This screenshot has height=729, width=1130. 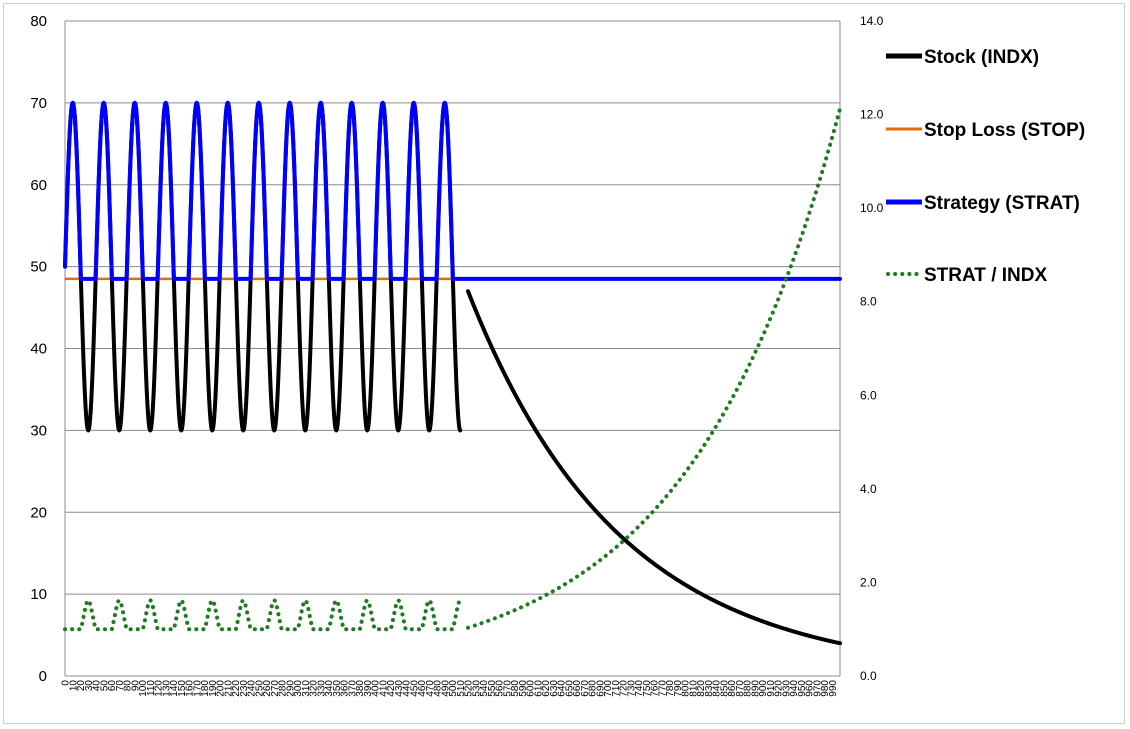 I want to click on x-tick-label: 730, so click(x=631, y=688).